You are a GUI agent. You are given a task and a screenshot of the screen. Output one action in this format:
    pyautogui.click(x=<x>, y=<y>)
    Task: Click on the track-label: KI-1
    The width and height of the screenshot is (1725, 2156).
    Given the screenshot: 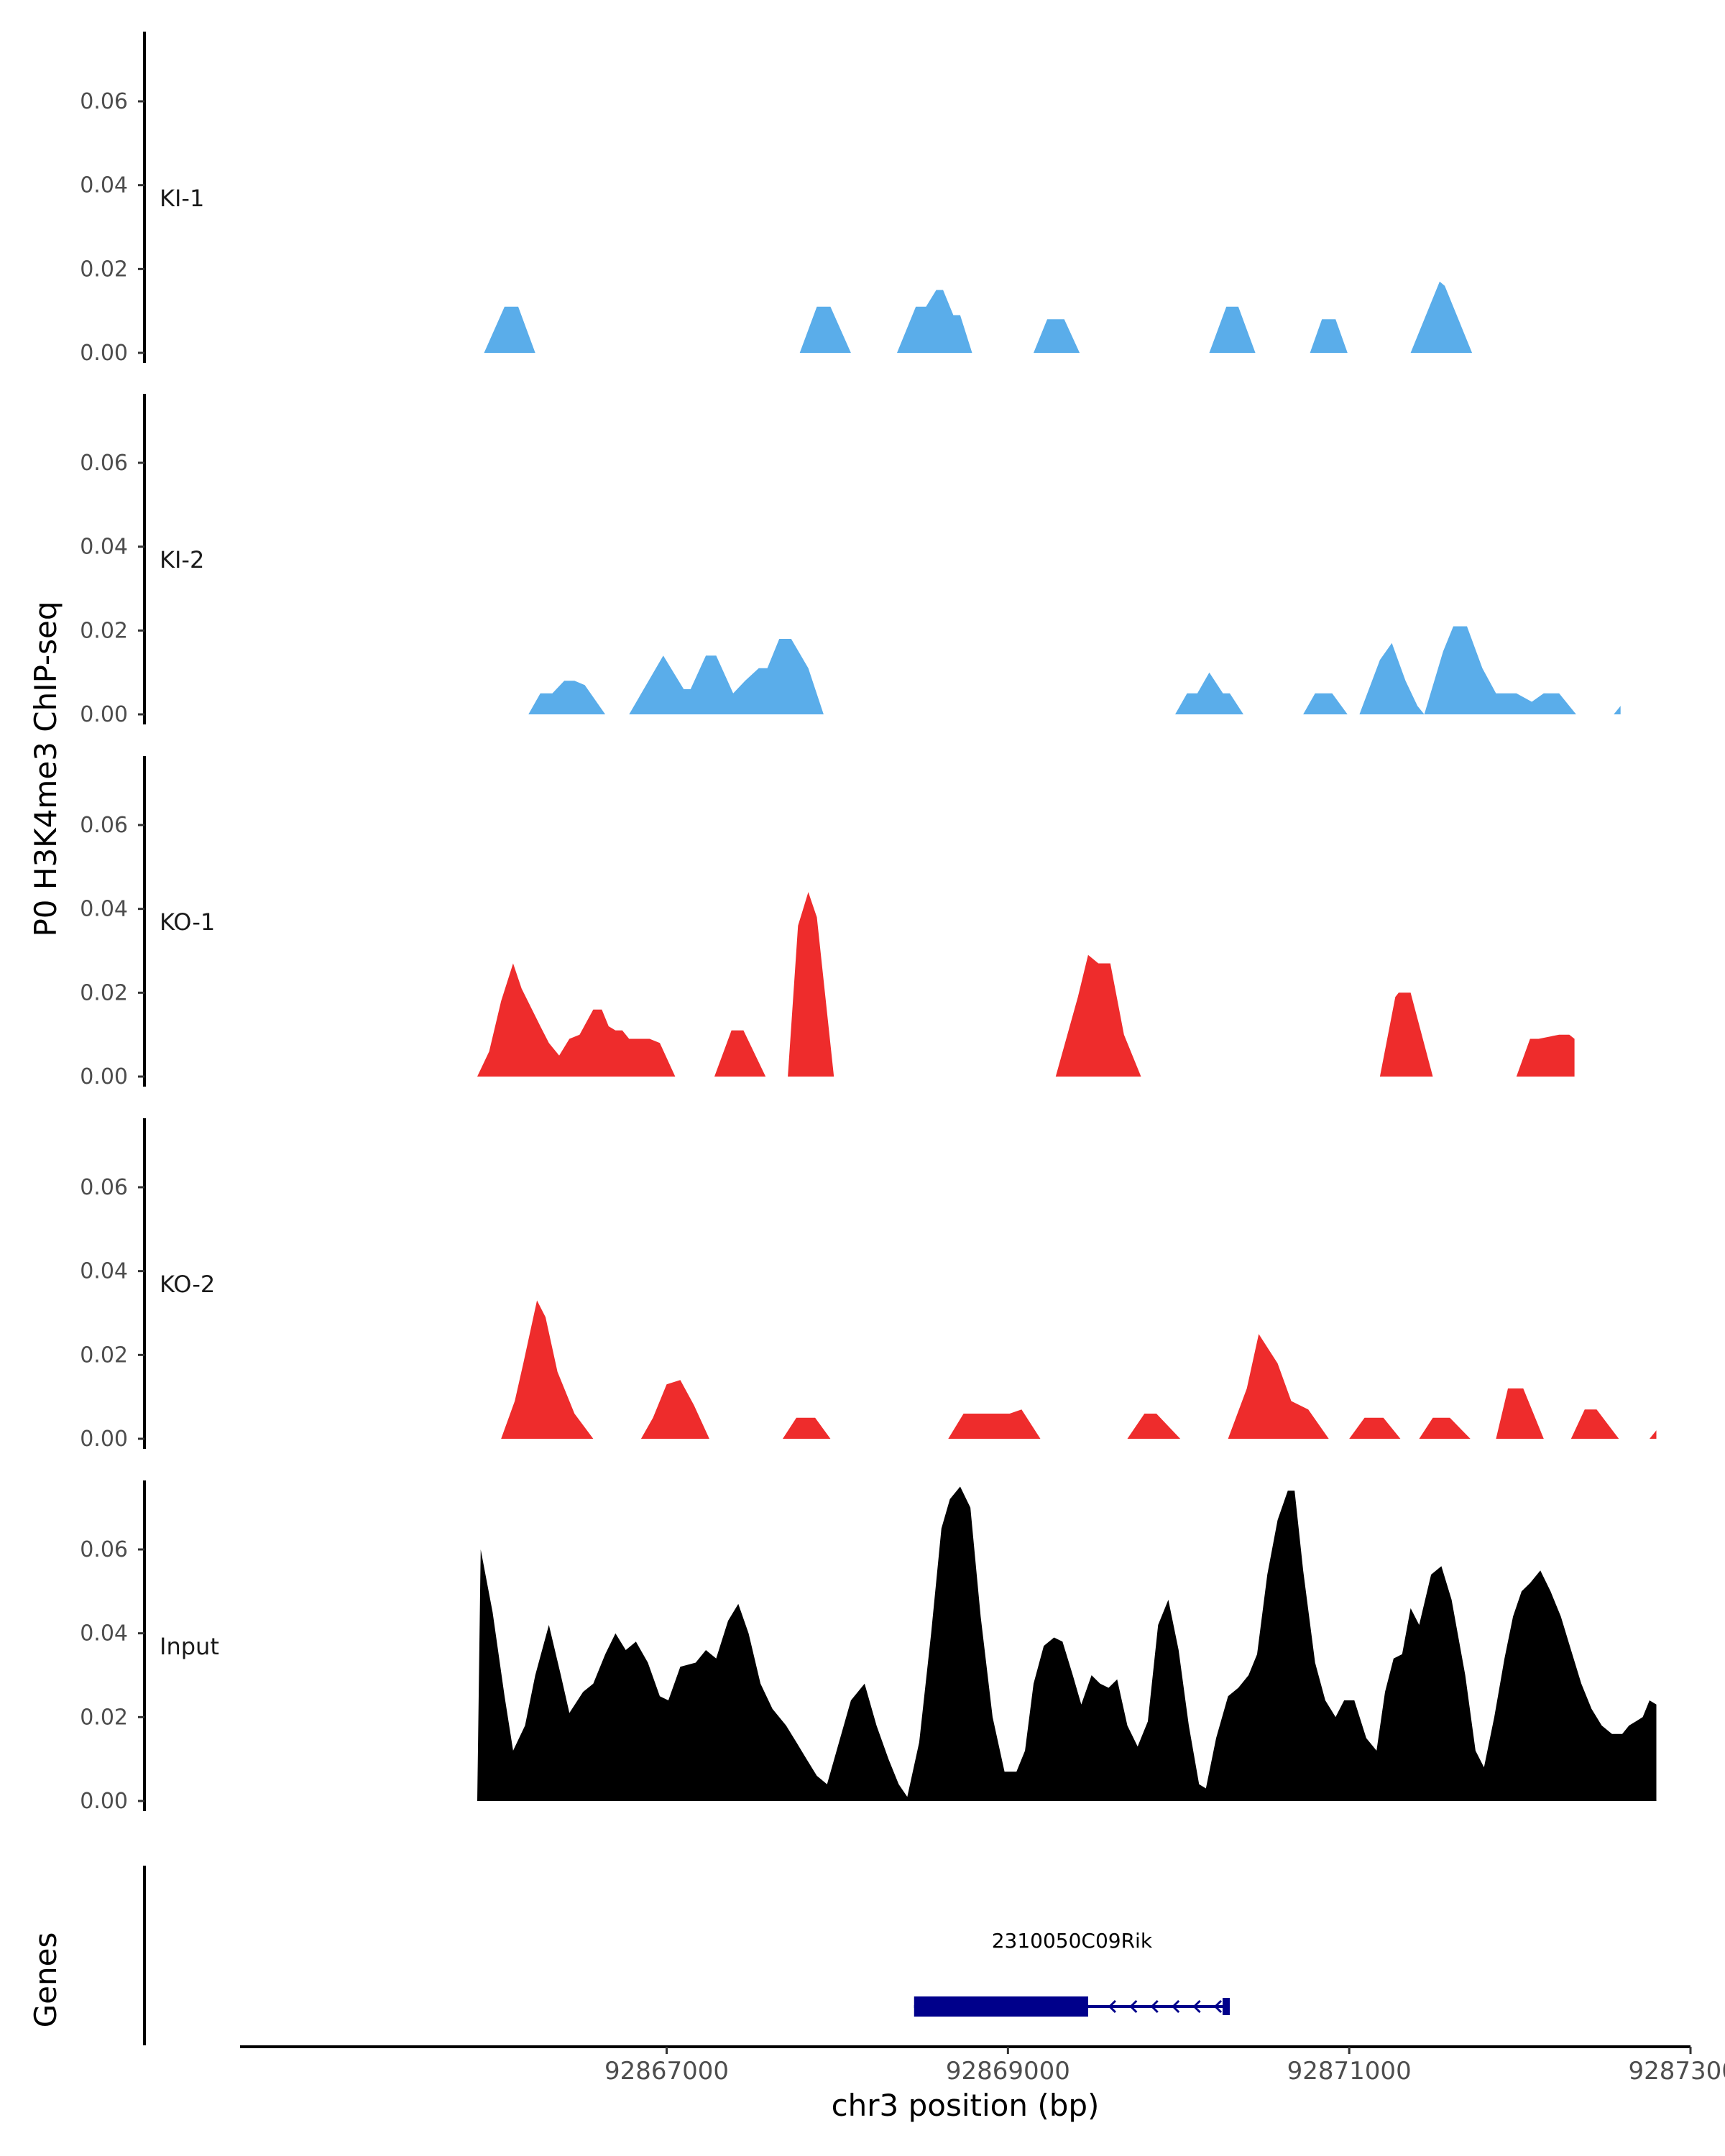 What is the action you would take?
    pyautogui.click(x=182, y=199)
    